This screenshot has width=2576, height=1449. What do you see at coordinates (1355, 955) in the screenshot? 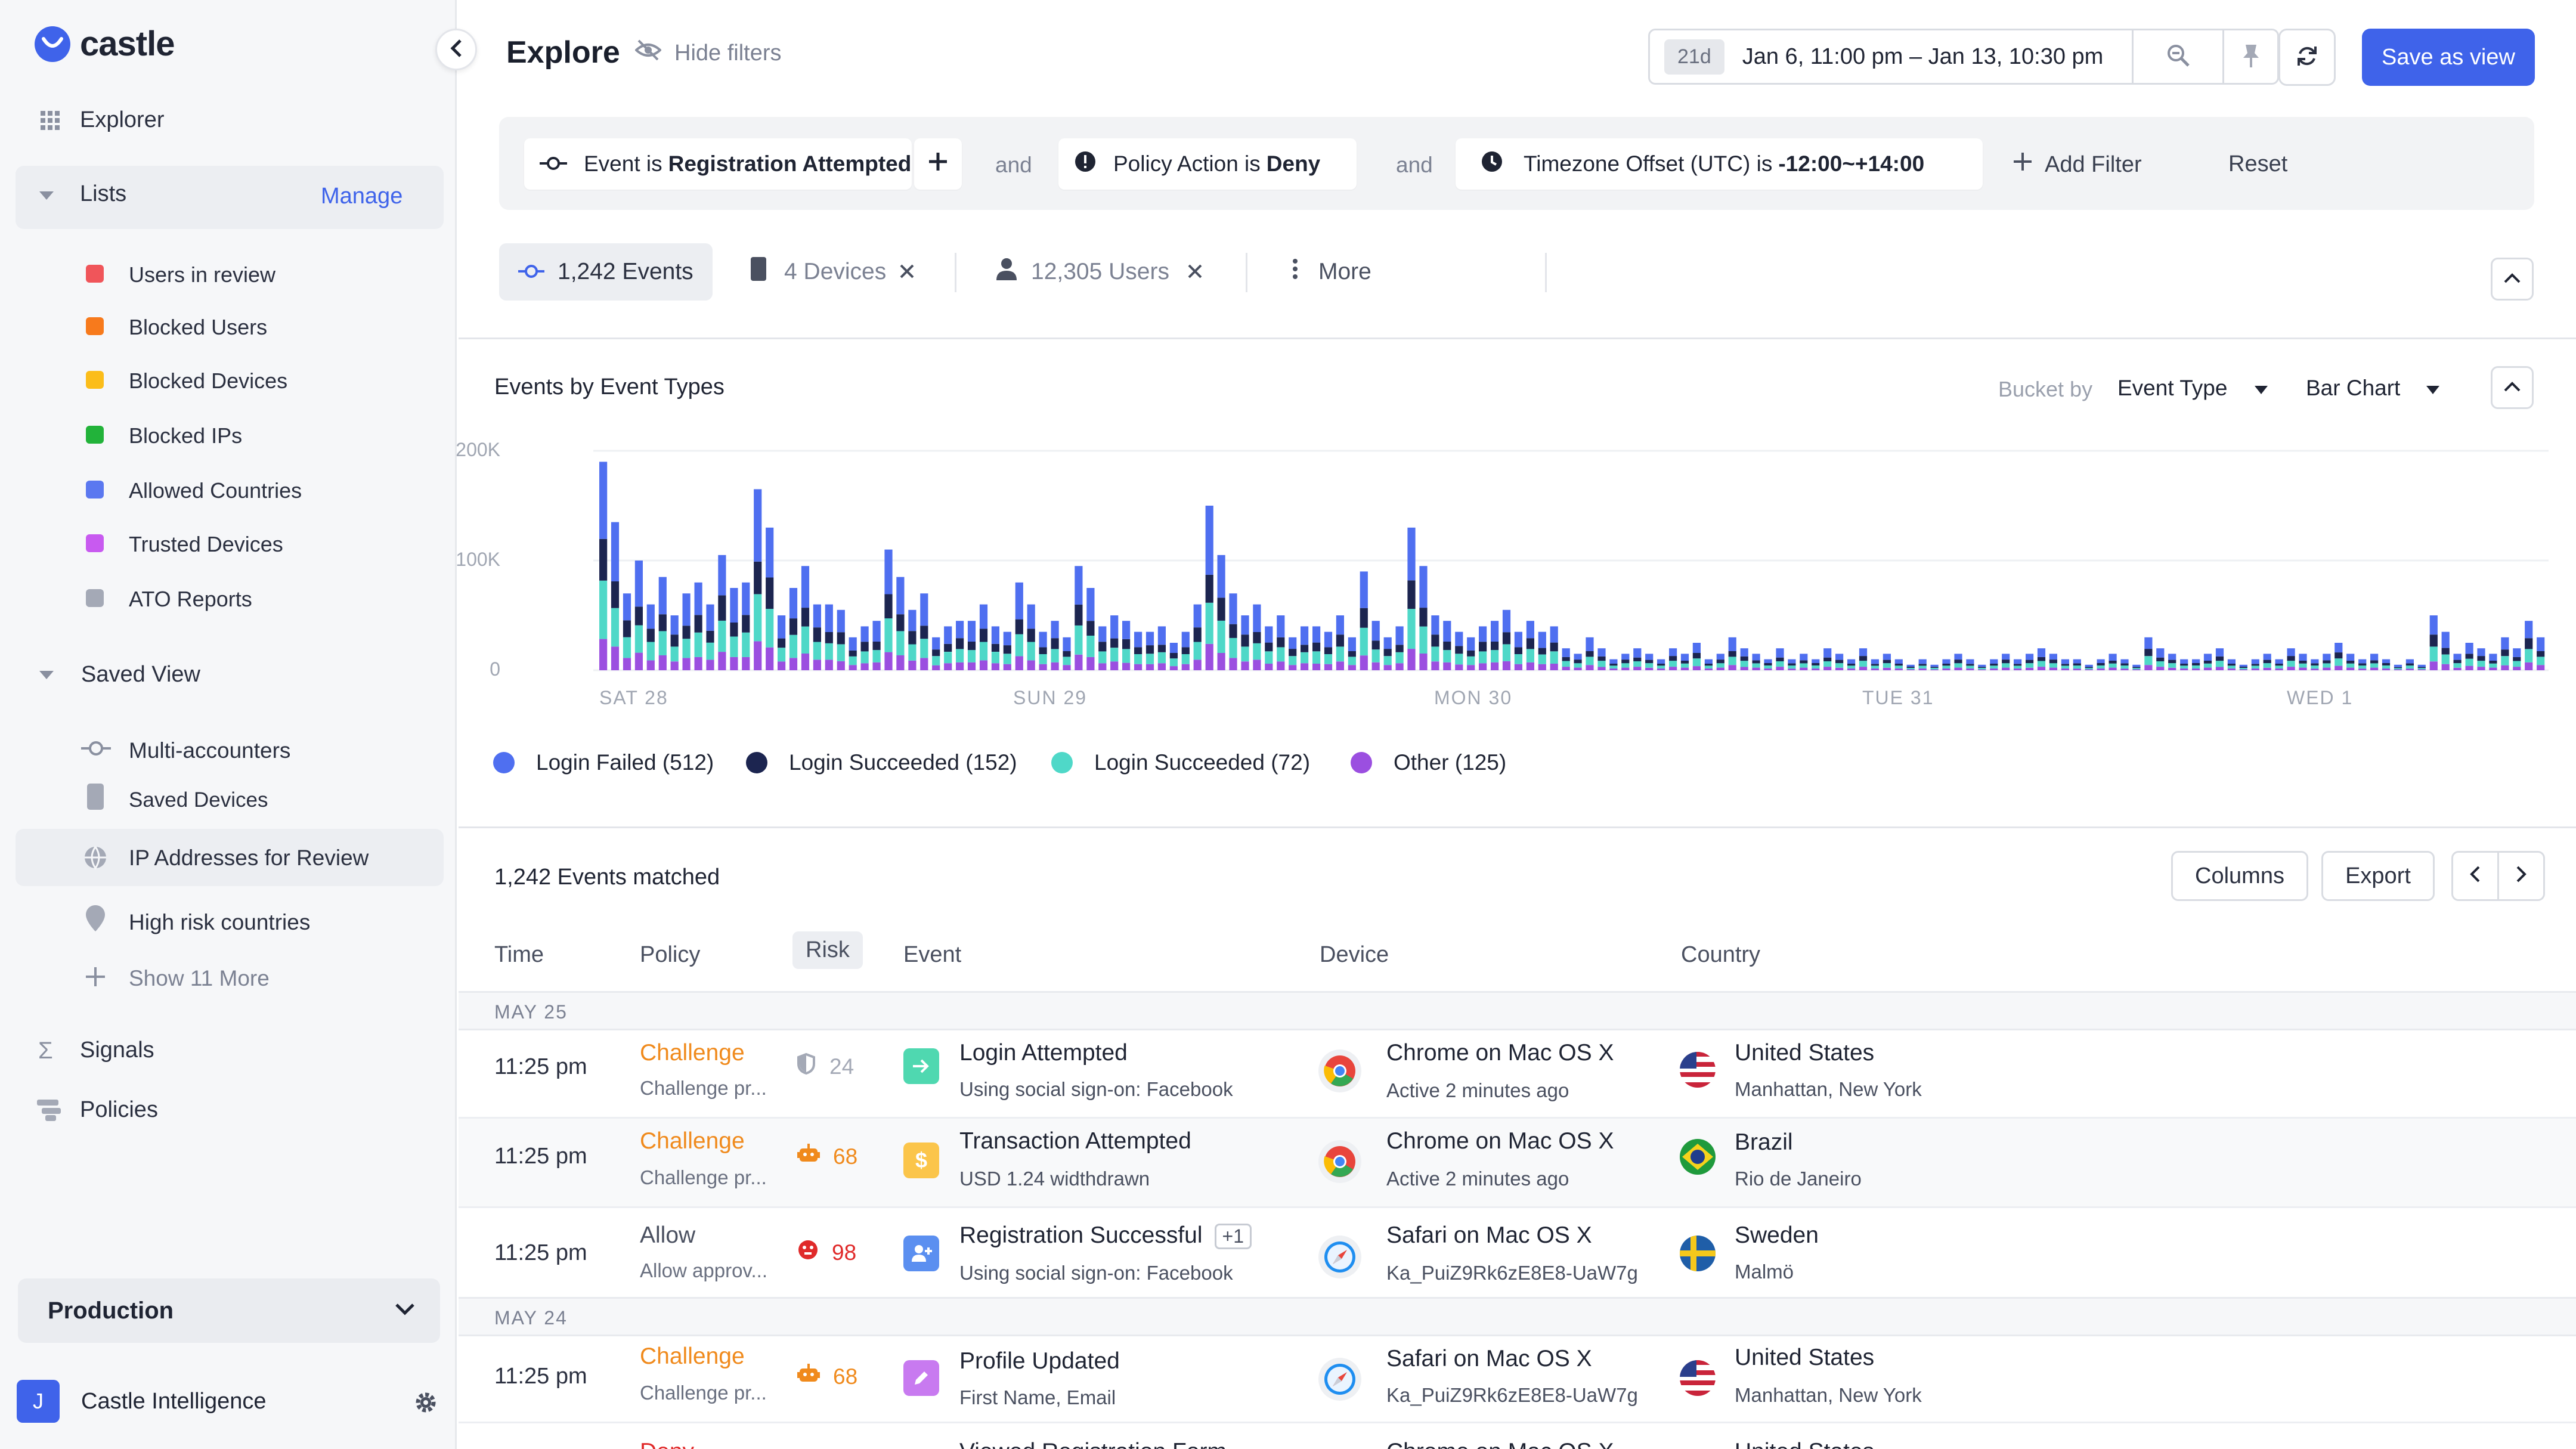
I see `column-header-device: Device` at bounding box center [1355, 955].